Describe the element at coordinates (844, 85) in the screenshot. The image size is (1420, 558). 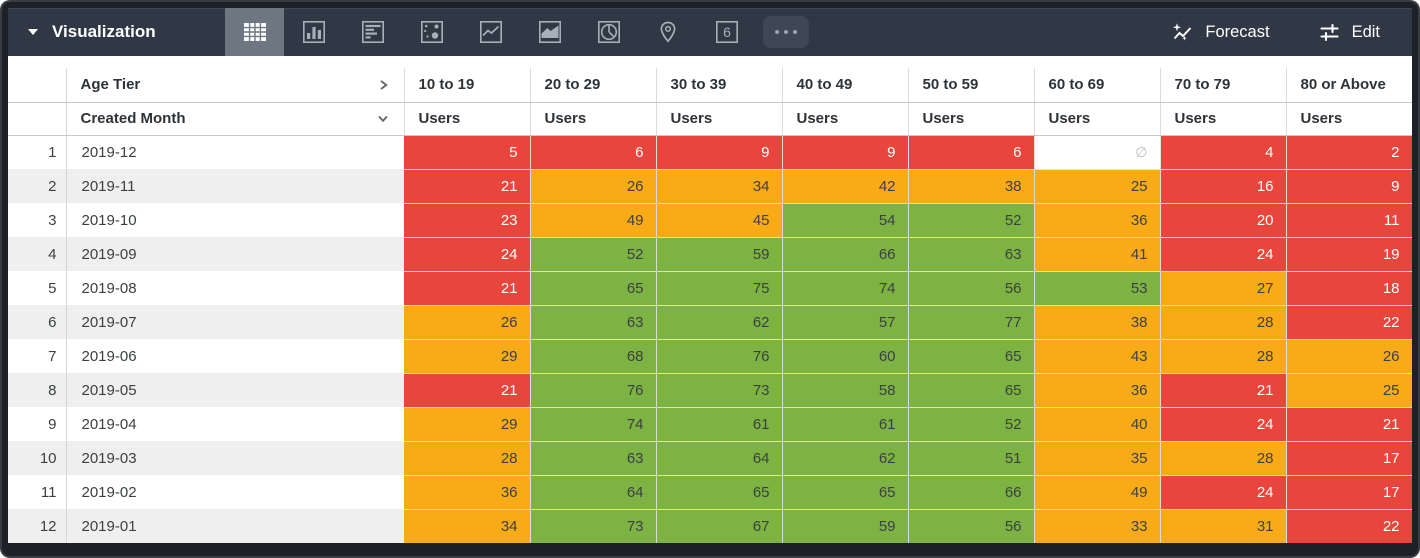
I see `tier-header: 40 to 49` at that location.